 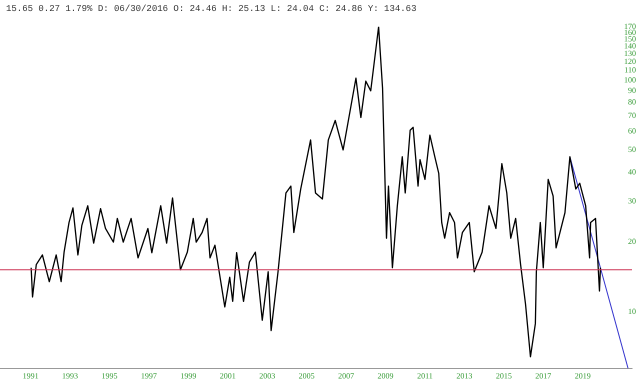 What do you see at coordinates (30, 375) in the screenshot?
I see `x-tick-label: 1991` at bounding box center [30, 375].